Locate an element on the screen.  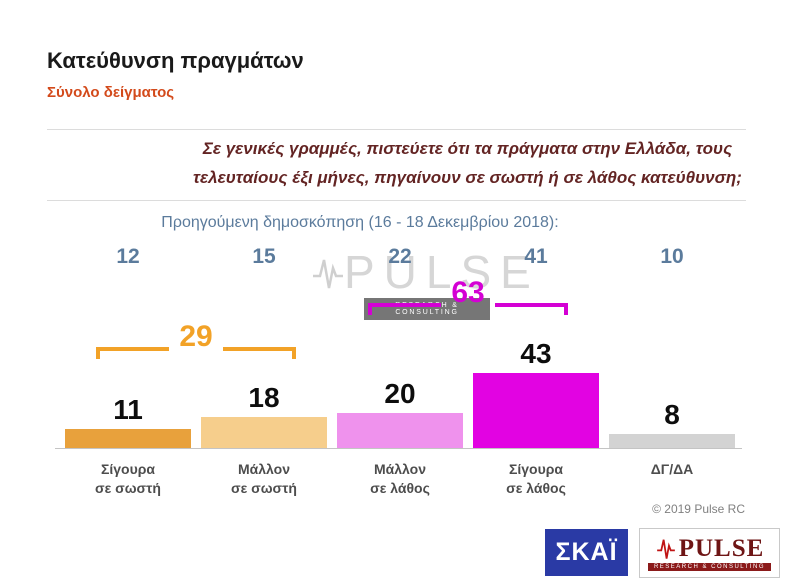
sum-bracket: 29 is located at coordinates (196, 340).